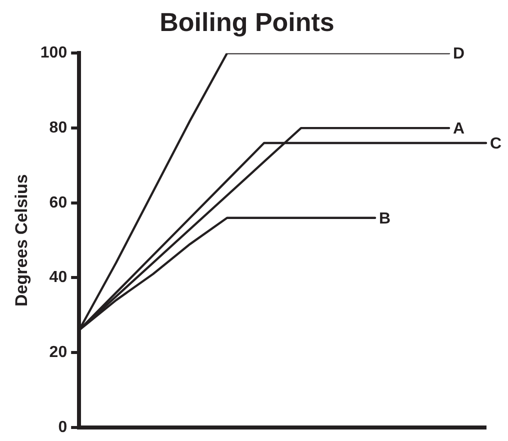 The height and width of the screenshot is (441, 508). I want to click on series-label: D, so click(459, 54).